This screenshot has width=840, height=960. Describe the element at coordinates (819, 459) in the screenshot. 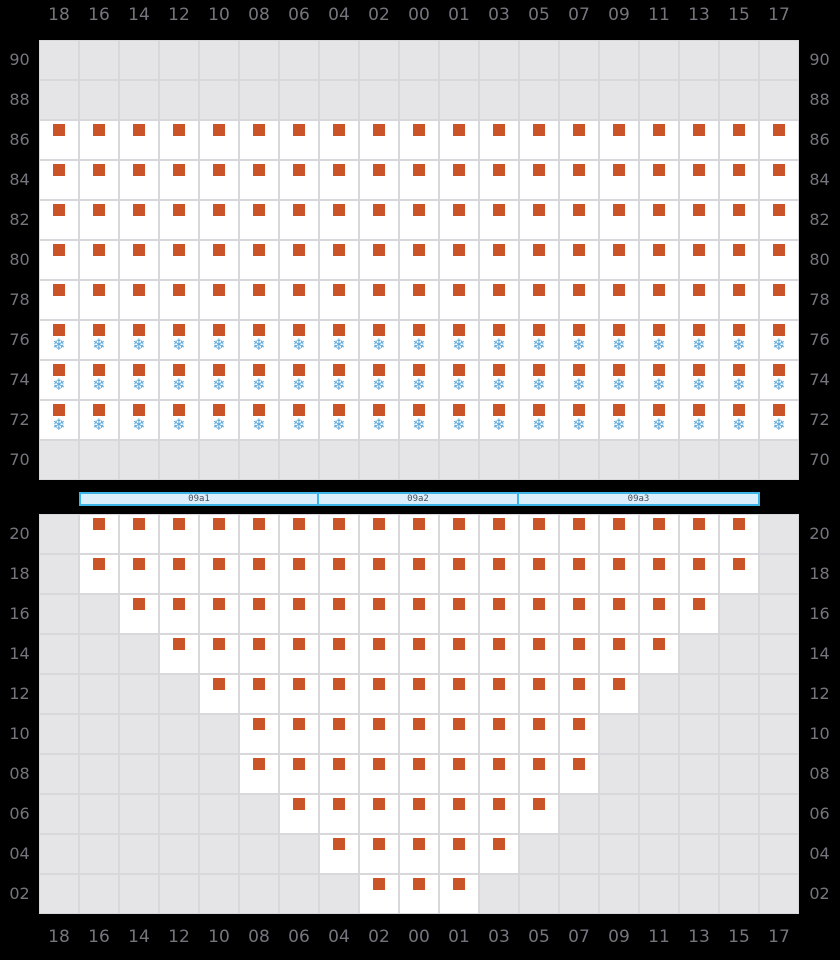

I see `row-label: 70` at that location.